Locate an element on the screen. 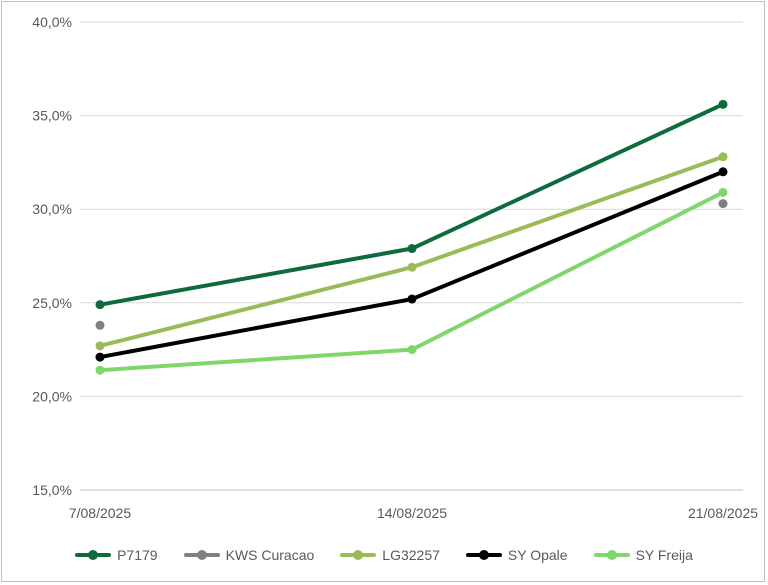  legend-item: P7179 is located at coordinates (116, 555).